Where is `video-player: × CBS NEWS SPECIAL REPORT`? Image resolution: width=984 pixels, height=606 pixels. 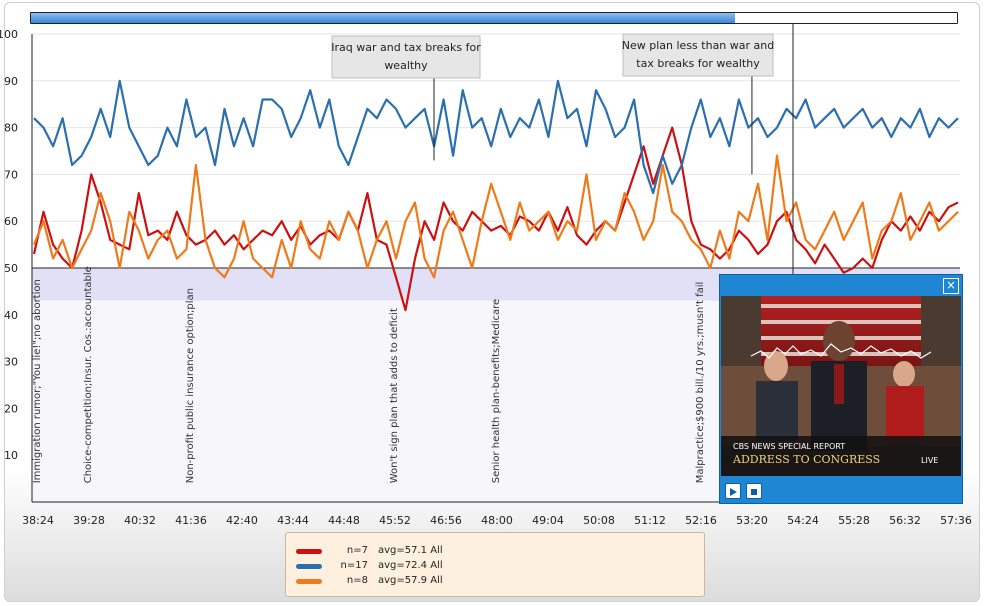
video-player: × CBS NEWS SPECIAL REPORT is located at coordinates (841, 389).